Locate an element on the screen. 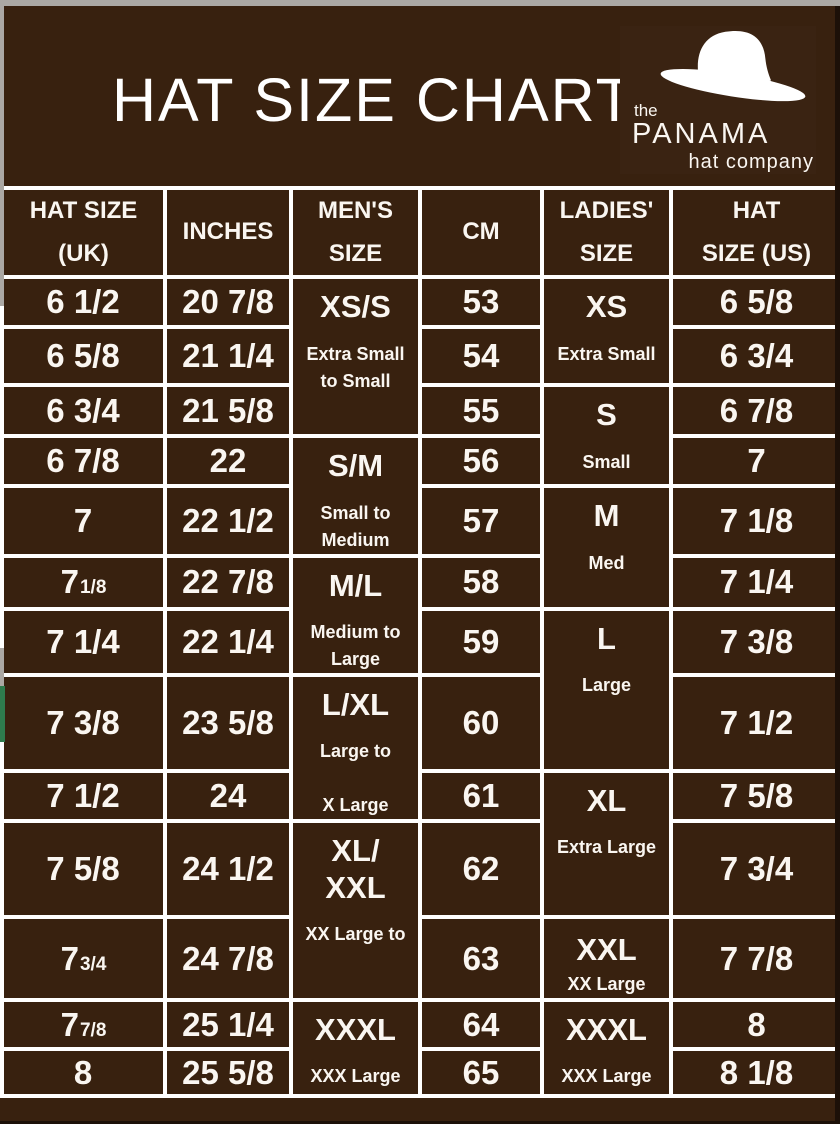 Image resolution: width=840 pixels, height=1124 pixels. panama-hat-company-logo: the PANAMA hat company is located at coordinates (718, 100).